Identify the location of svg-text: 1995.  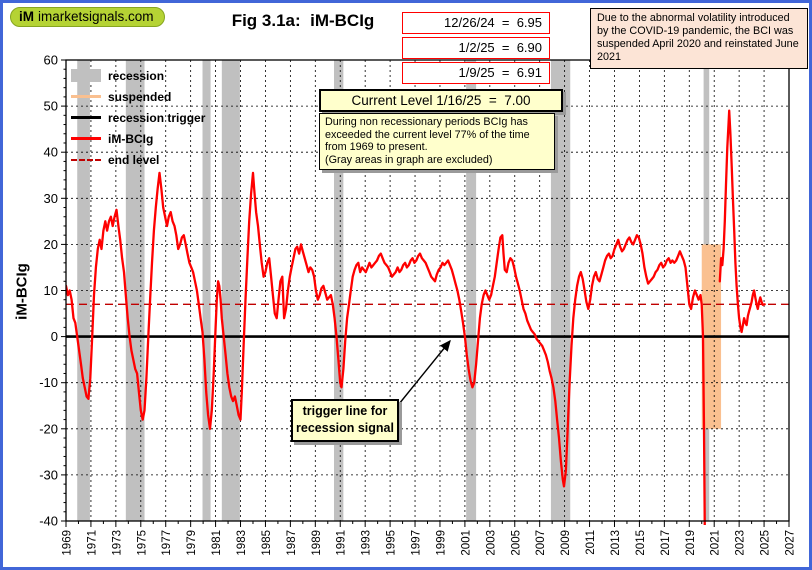
(392, 543).